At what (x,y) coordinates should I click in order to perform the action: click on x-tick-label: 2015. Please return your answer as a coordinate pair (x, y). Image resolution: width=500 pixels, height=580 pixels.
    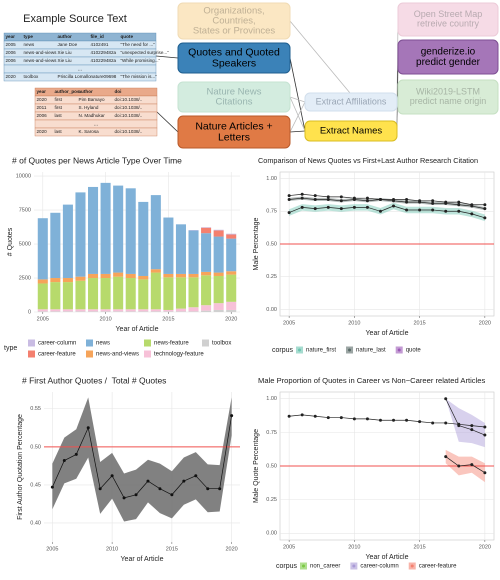
    Looking at the image, I should click on (419, 323).